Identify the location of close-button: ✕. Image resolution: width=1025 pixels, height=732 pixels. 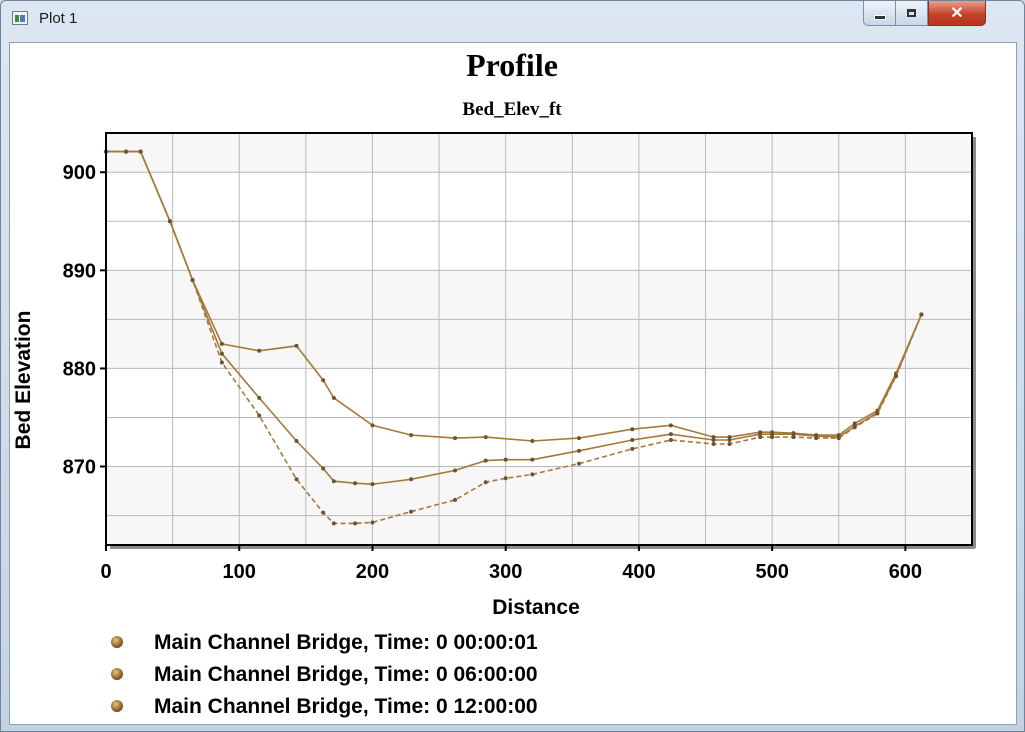
(957, 13).